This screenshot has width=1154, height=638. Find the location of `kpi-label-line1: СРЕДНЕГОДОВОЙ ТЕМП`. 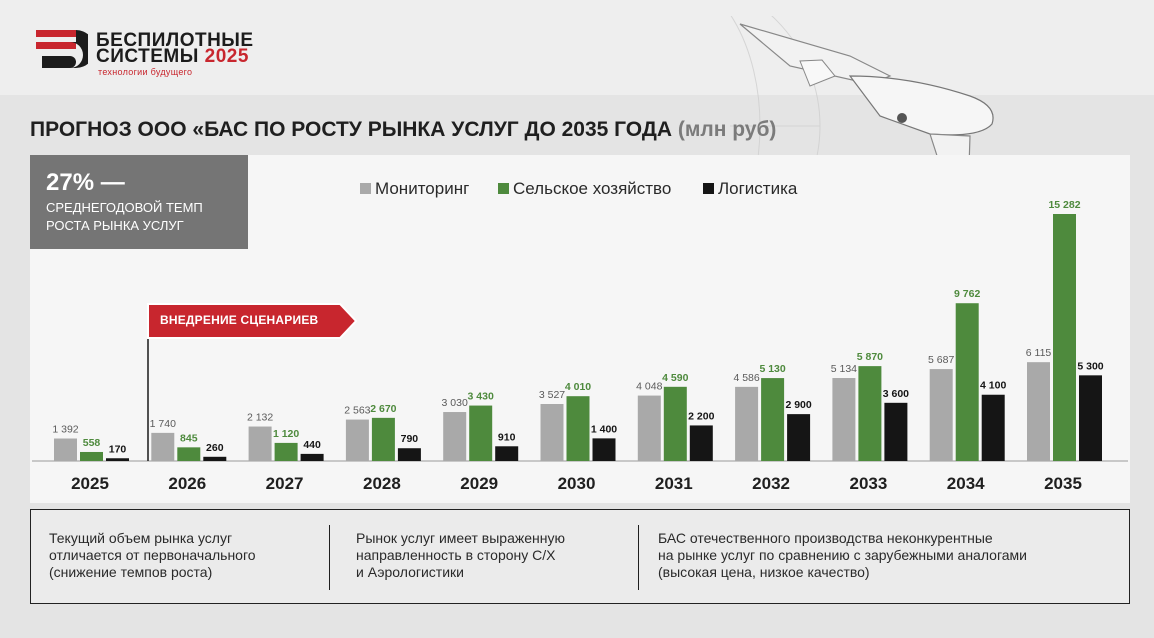

kpi-label-line1: СРЕДНЕГОДОВОЙ ТЕМП is located at coordinates (124, 207).